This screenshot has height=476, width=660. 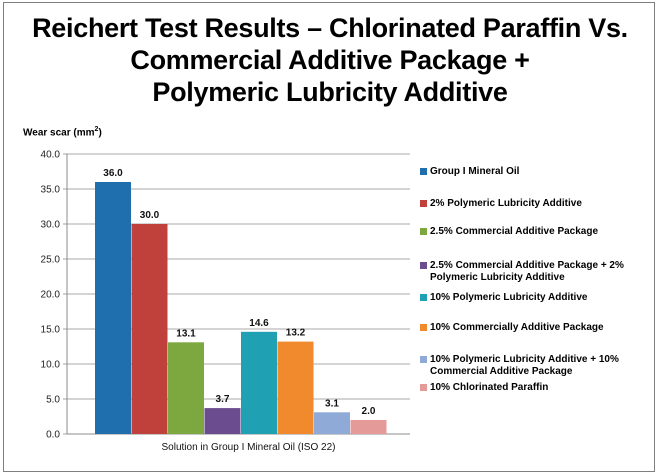 What do you see at coordinates (96, 129) in the screenshot?
I see `y-axis-label-superscript: 2` at bounding box center [96, 129].